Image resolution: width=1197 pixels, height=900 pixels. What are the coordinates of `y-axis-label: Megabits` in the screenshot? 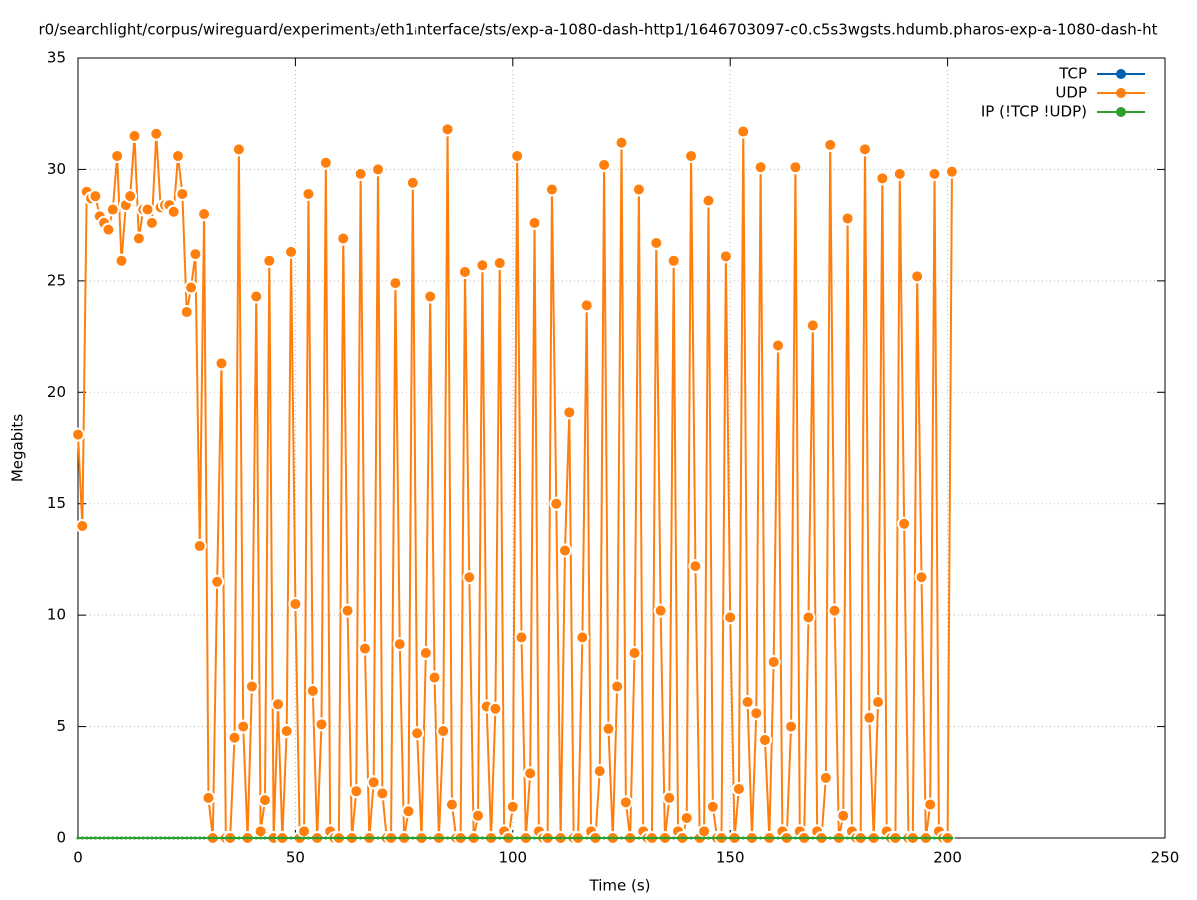 It's located at (18, 448).